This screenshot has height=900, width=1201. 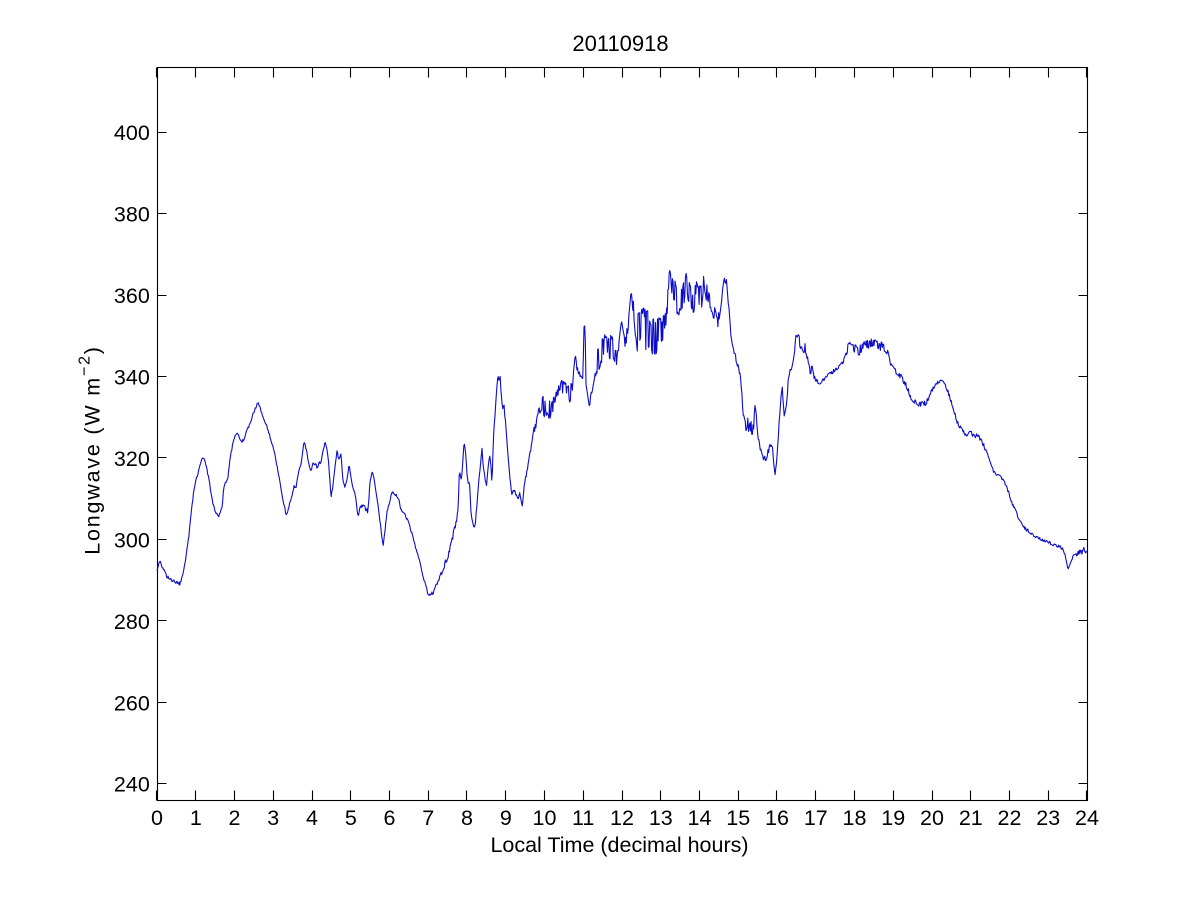 I want to click on svg-text: 8, so click(x=467, y=818).